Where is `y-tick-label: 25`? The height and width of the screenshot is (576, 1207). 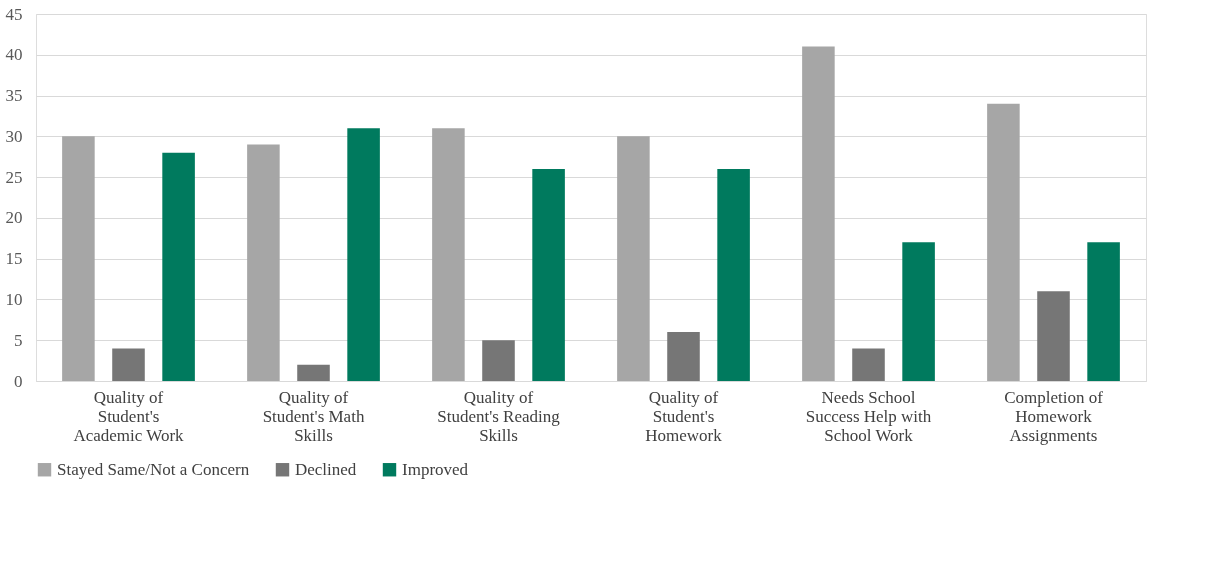 y-tick-label: 25 is located at coordinates (14, 177).